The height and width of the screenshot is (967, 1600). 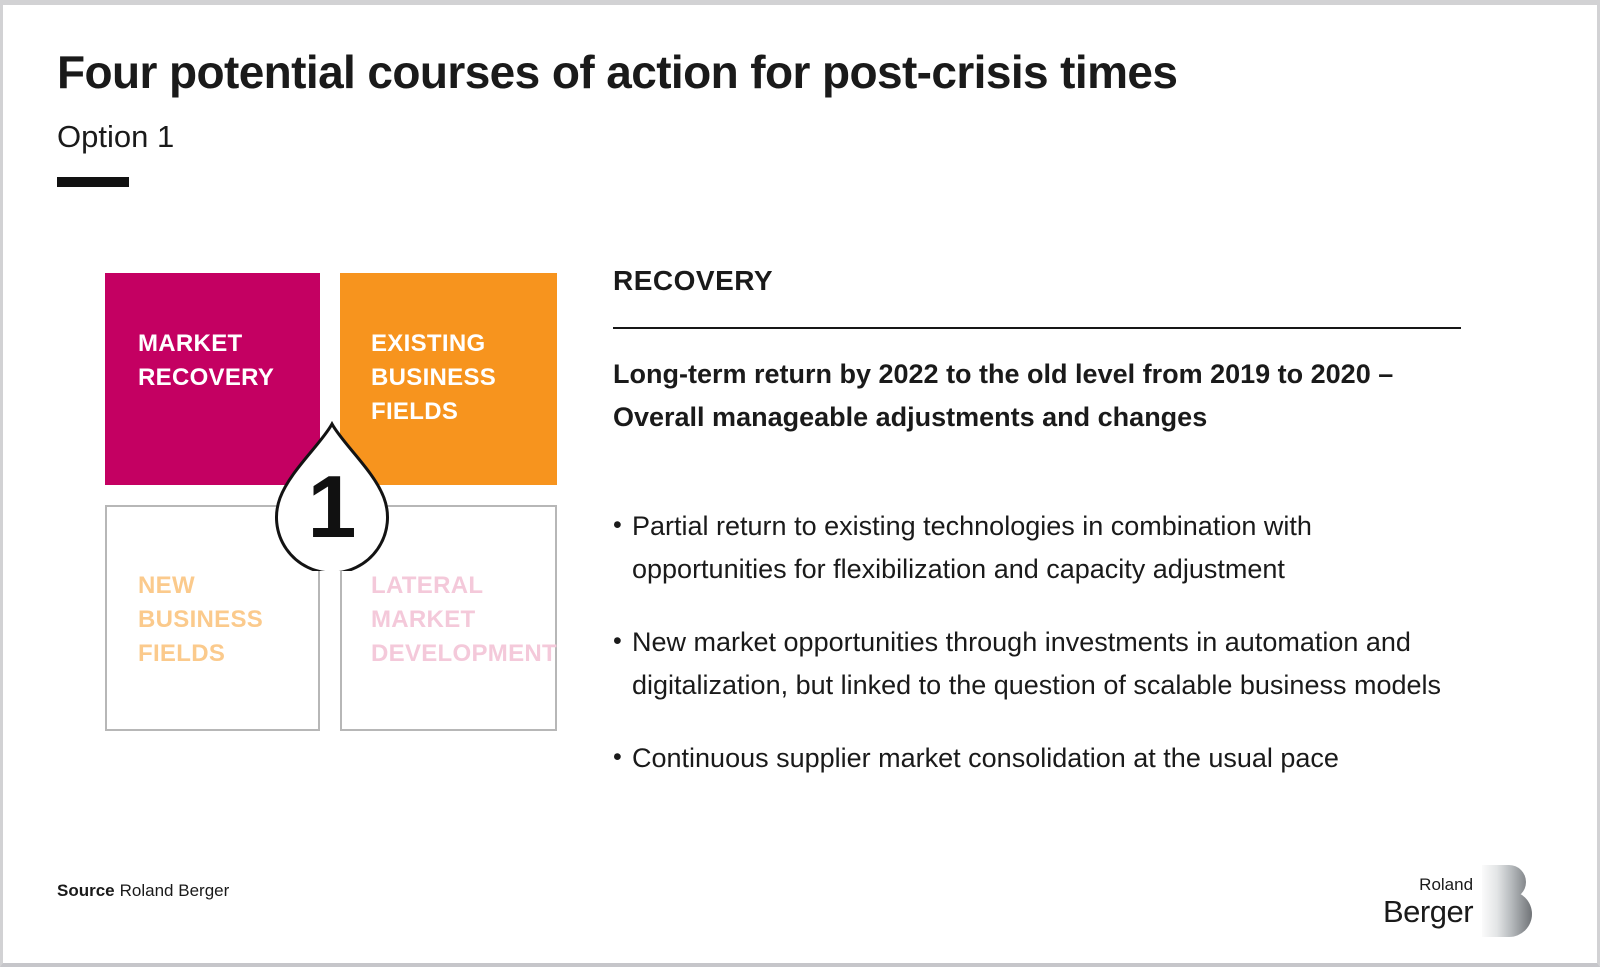 I want to click on option-badge-number: 1, so click(x=332, y=506).